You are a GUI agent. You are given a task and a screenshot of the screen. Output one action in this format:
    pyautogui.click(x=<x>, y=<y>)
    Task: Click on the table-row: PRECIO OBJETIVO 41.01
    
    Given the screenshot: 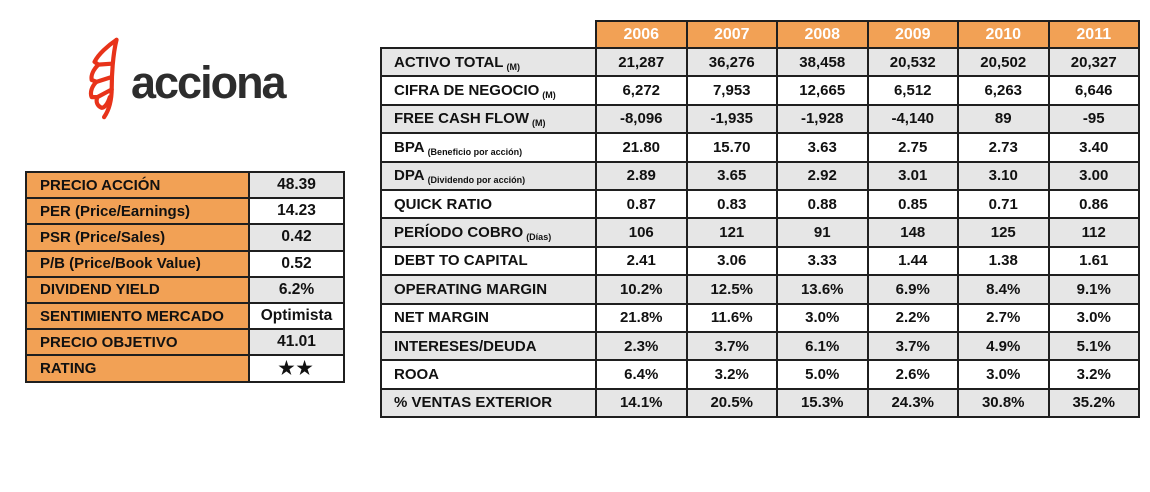 What is the action you would take?
    pyautogui.click(x=185, y=342)
    